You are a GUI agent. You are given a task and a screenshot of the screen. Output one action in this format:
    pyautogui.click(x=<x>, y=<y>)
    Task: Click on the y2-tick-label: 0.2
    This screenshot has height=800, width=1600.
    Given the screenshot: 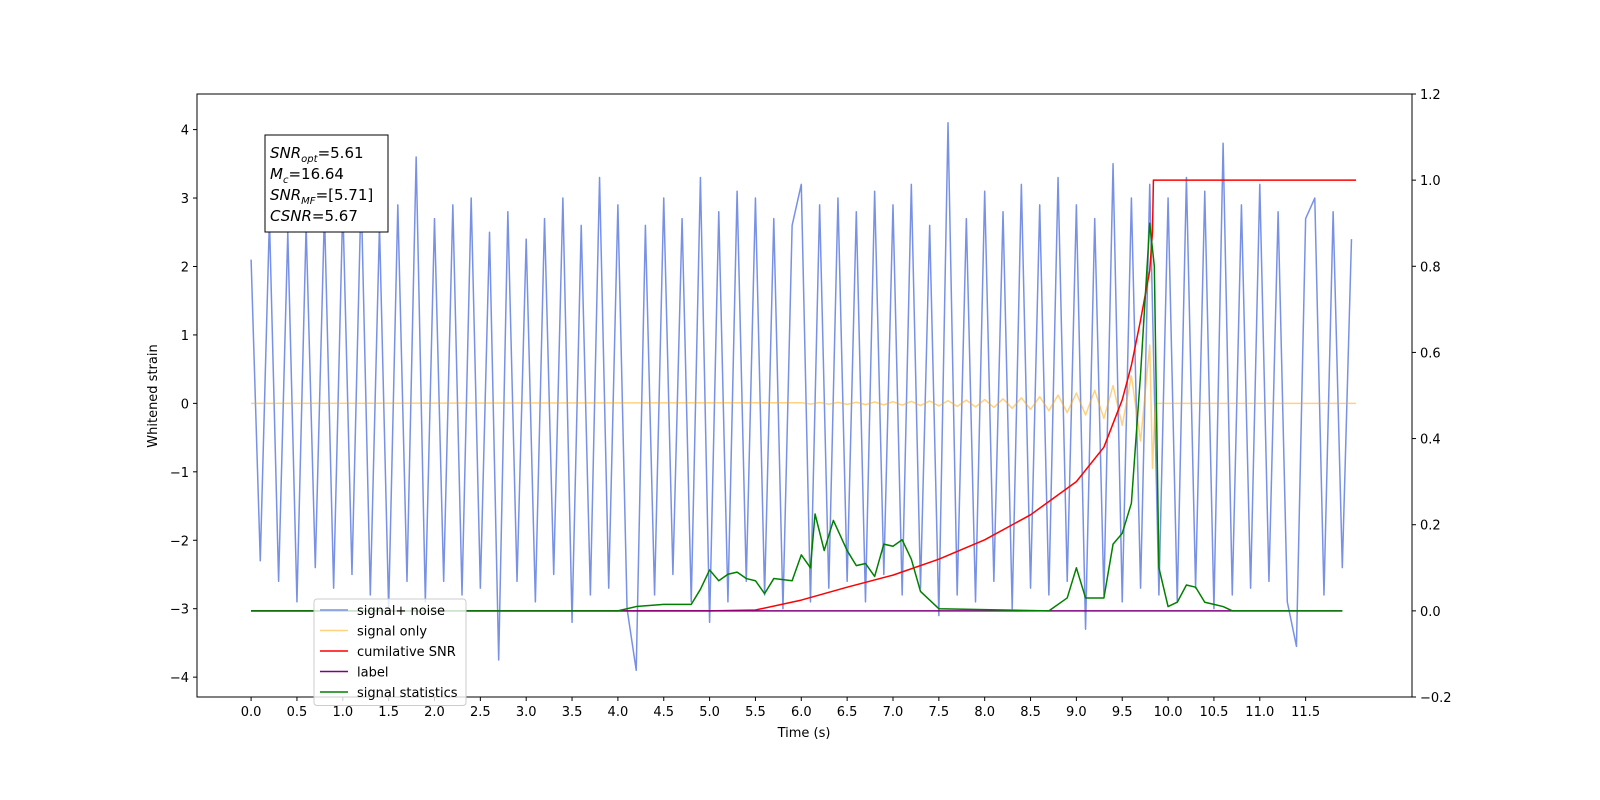 What is the action you would take?
    pyautogui.click(x=1430, y=526)
    